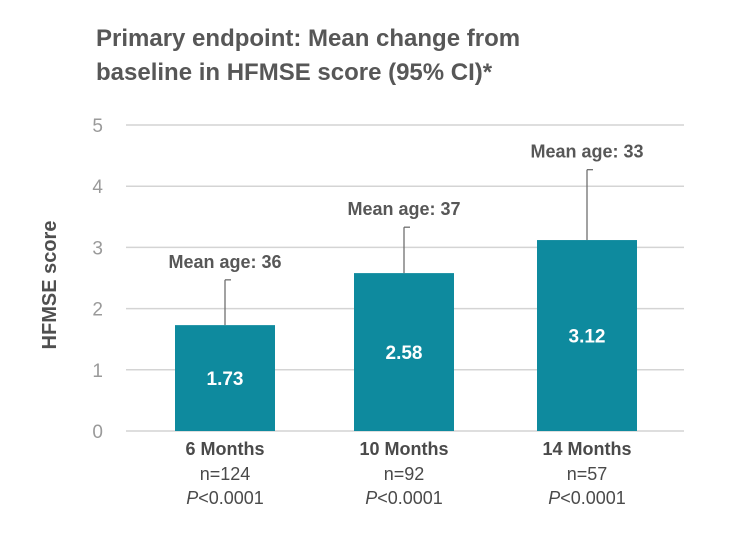 The width and height of the screenshot is (752, 546). Describe the element at coordinates (50, 285) in the screenshot. I see `y-axis-label: HFMSE score` at that location.